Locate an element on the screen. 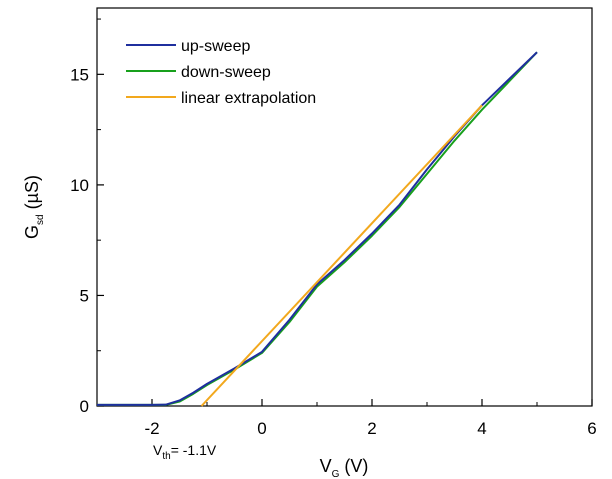  y-tick-label: 10 is located at coordinates (79, 185).